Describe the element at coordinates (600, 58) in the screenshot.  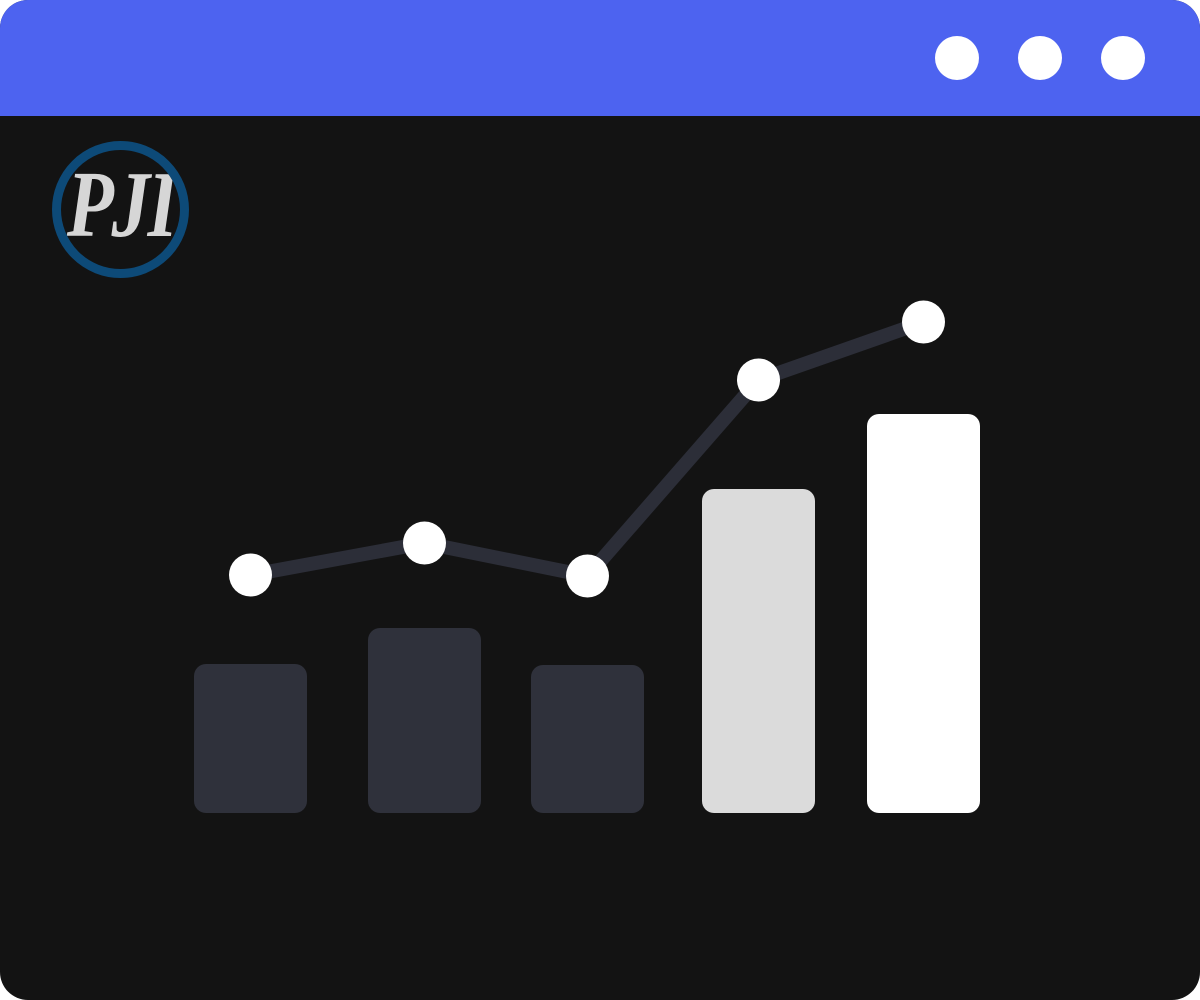
I see `window-titlebar` at that location.